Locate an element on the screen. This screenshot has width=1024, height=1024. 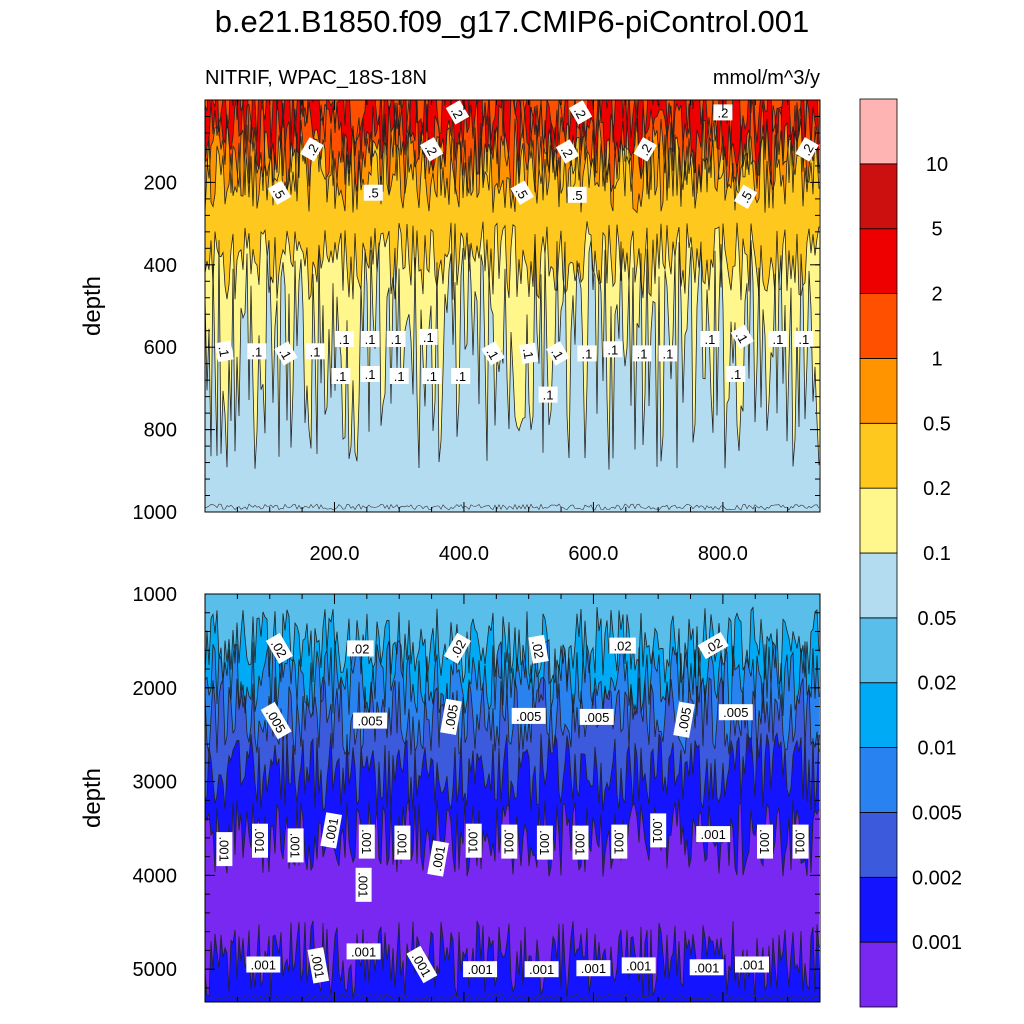
y-tick-label: 200 is located at coordinates (160, 183).